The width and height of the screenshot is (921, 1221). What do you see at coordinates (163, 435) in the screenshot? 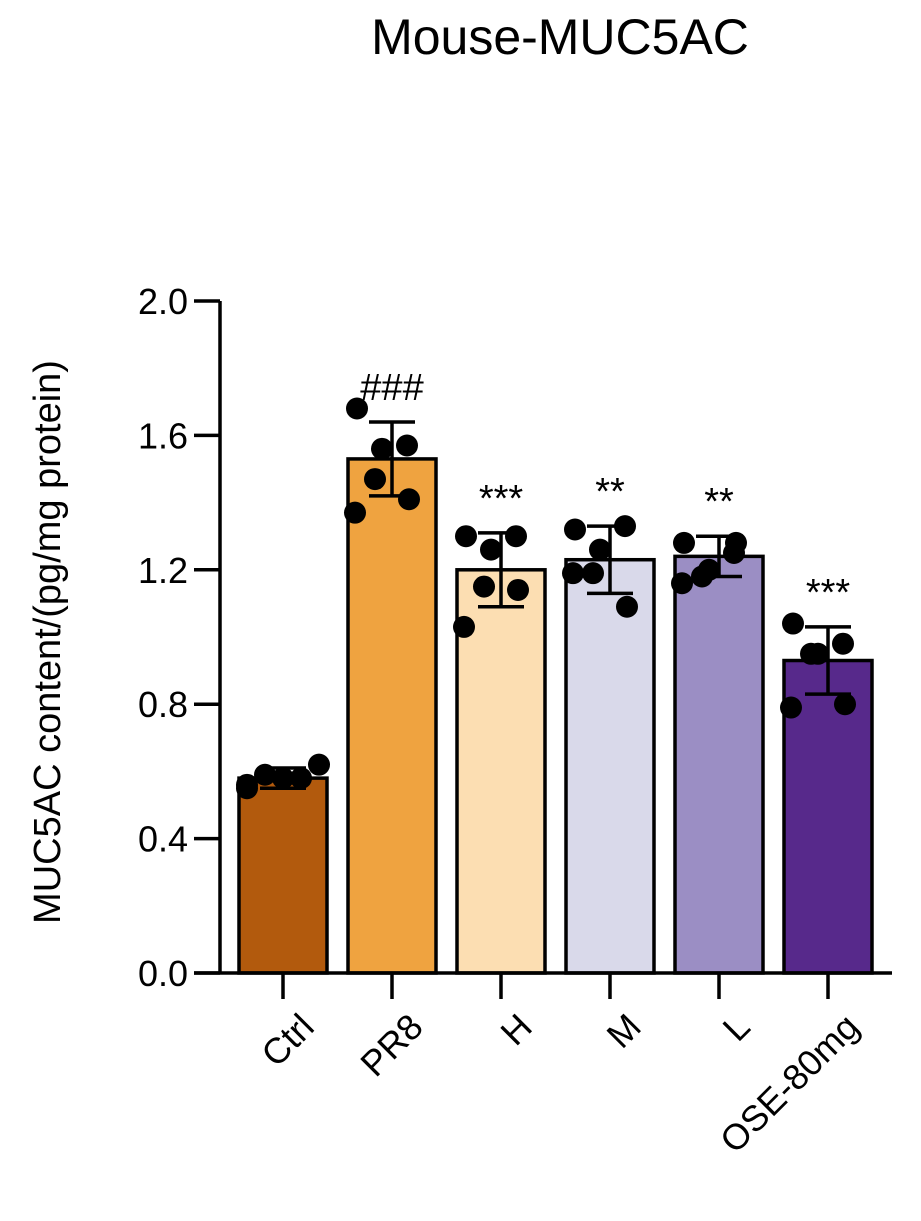
I see `y-tick-label: 1.6` at bounding box center [163, 435].